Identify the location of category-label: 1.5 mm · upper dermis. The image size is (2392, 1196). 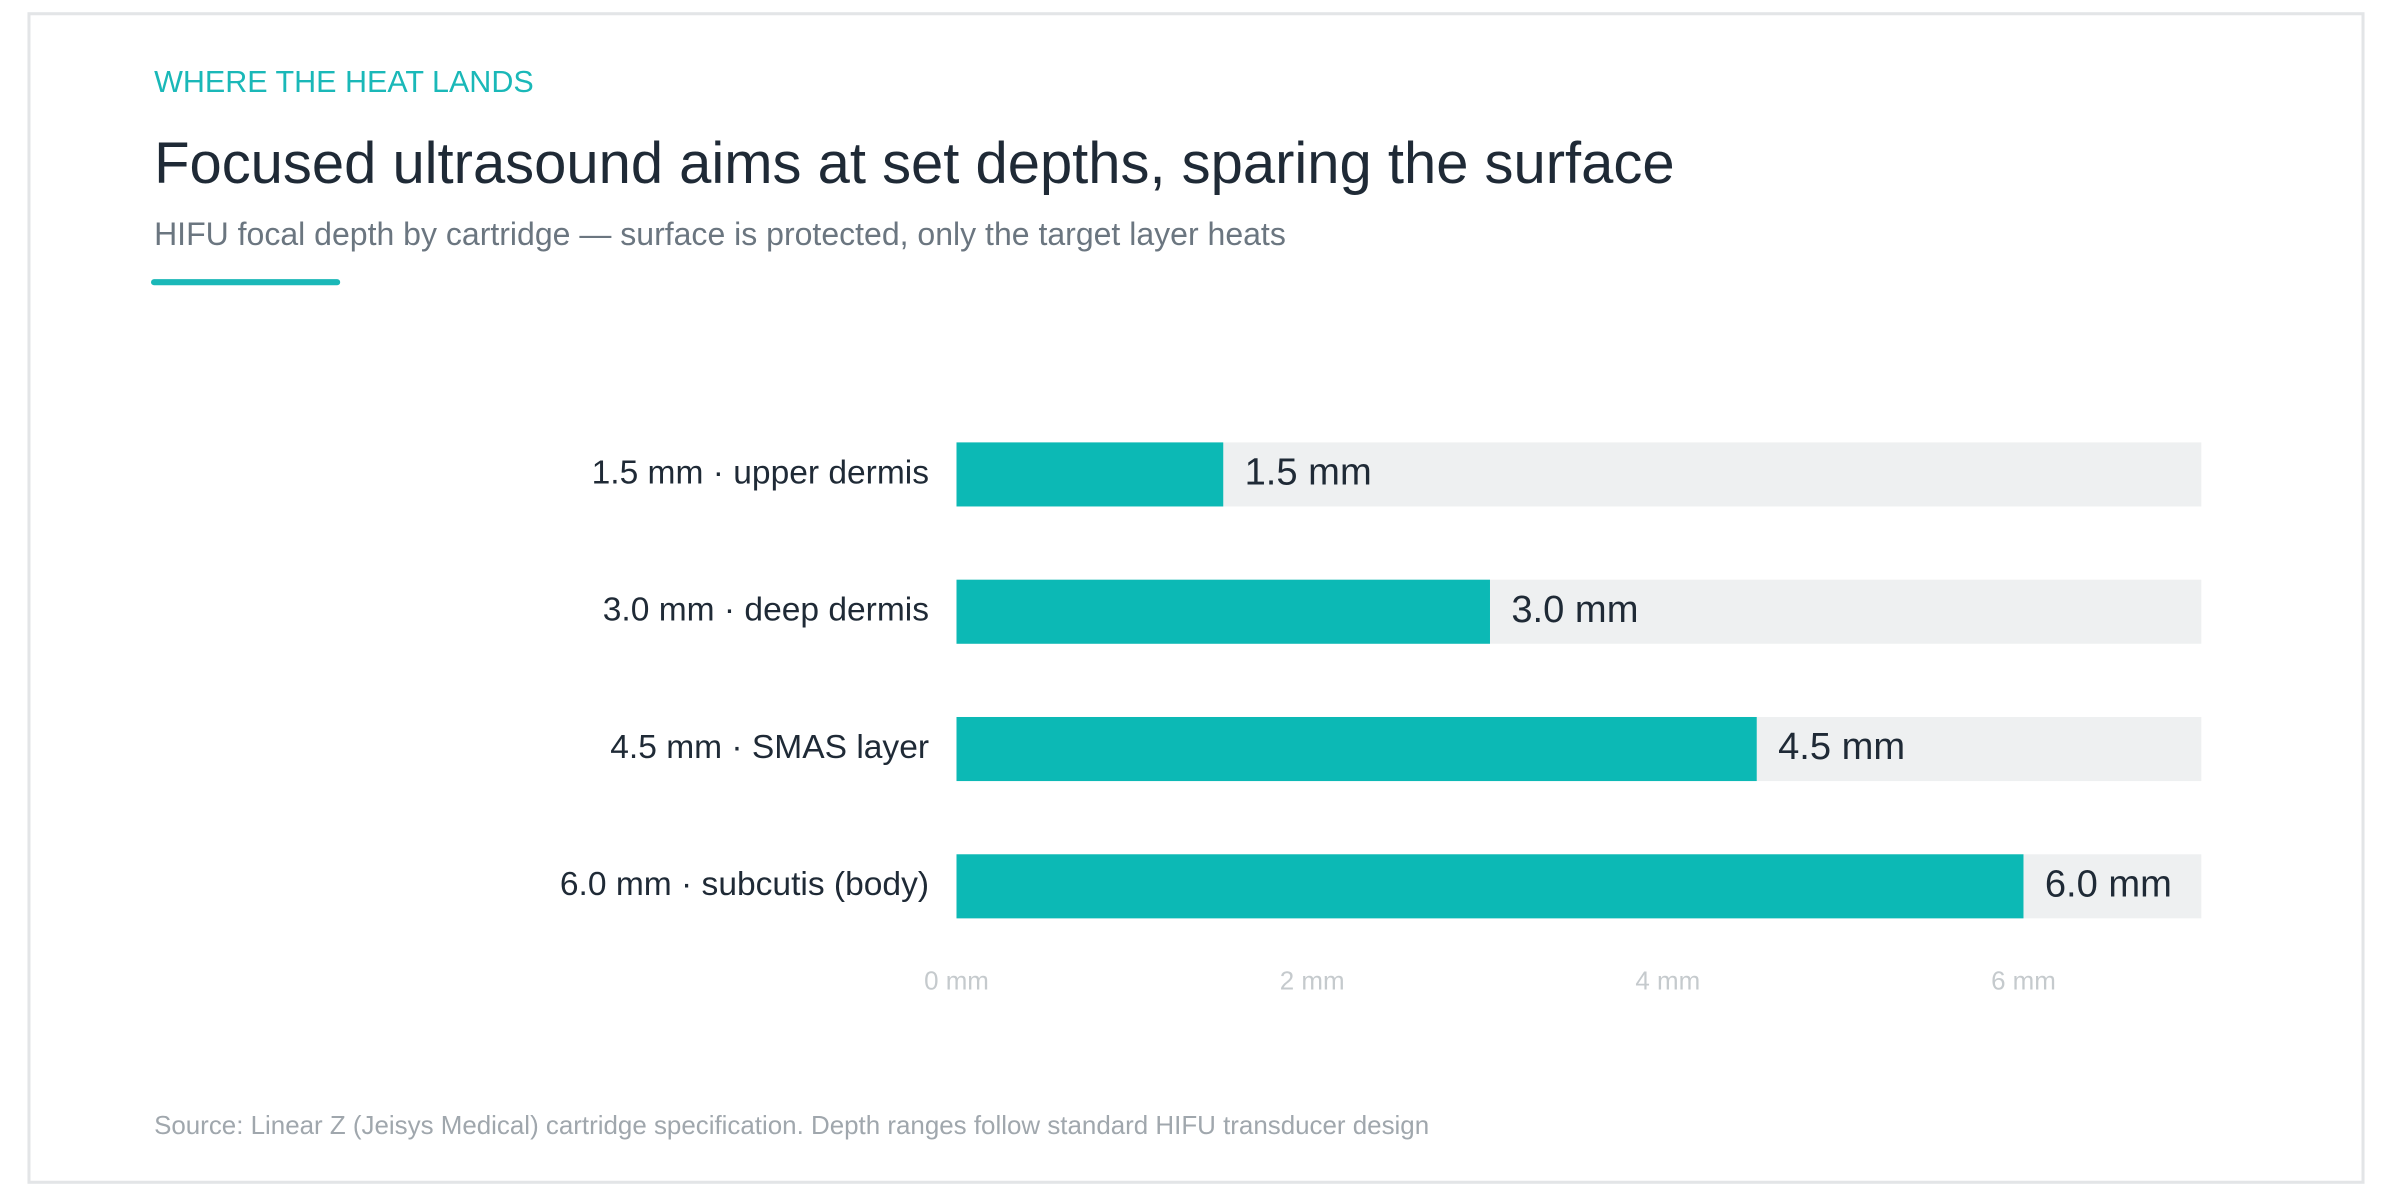
(760, 472).